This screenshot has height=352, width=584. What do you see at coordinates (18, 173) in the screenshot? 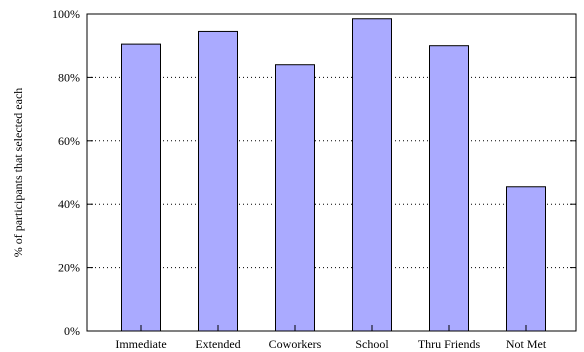
I see `y-axis-label: % of participants that selected each` at bounding box center [18, 173].